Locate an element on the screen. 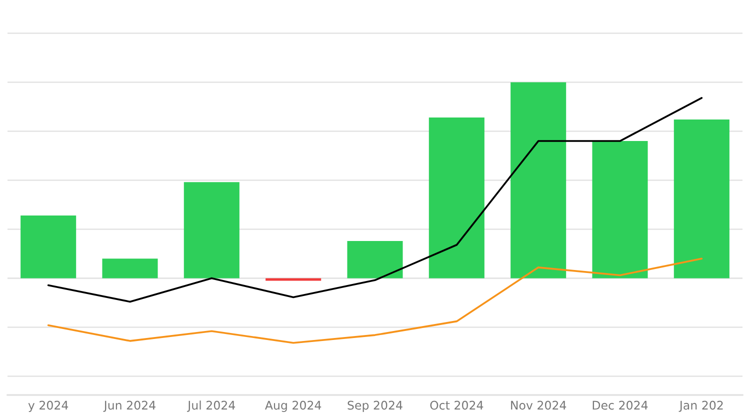  x-tick-label: Nov 2024 is located at coordinates (538, 405).